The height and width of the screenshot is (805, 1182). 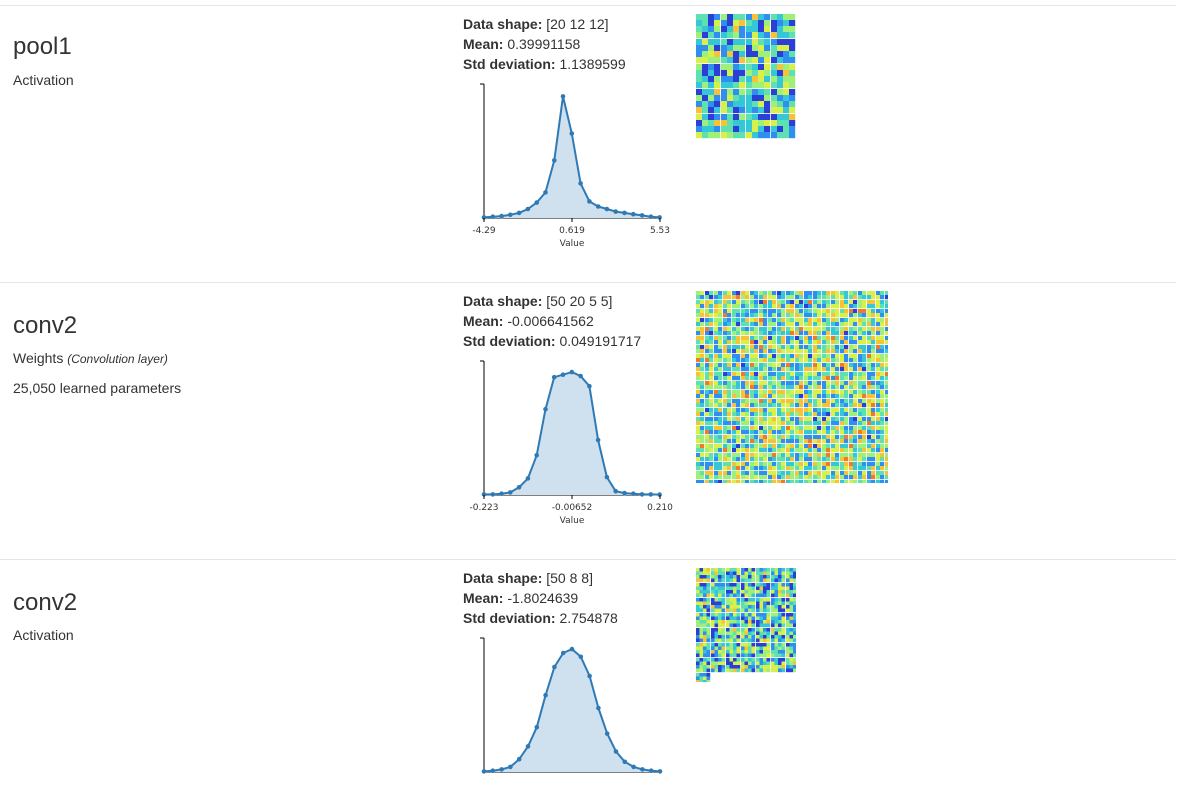 What do you see at coordinates (579, 301) in the screenshot?
I see `data-shape-value: [50 20 5 5]` at bounding box center [579, 301].